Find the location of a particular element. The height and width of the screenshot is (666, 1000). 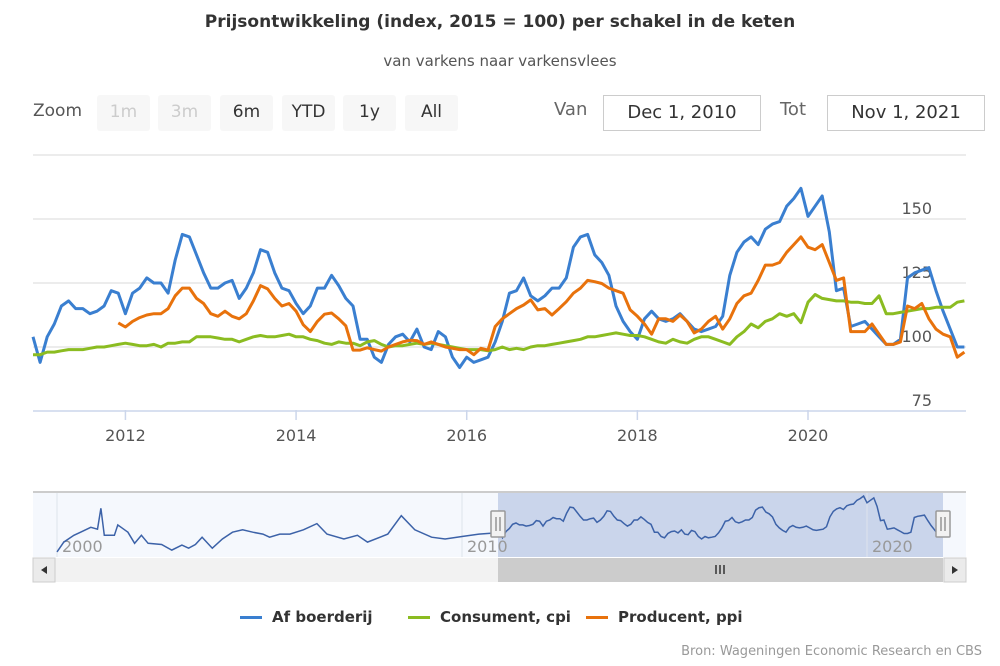

zoom-1y-button: 1y is located at coordinates (369, 113).